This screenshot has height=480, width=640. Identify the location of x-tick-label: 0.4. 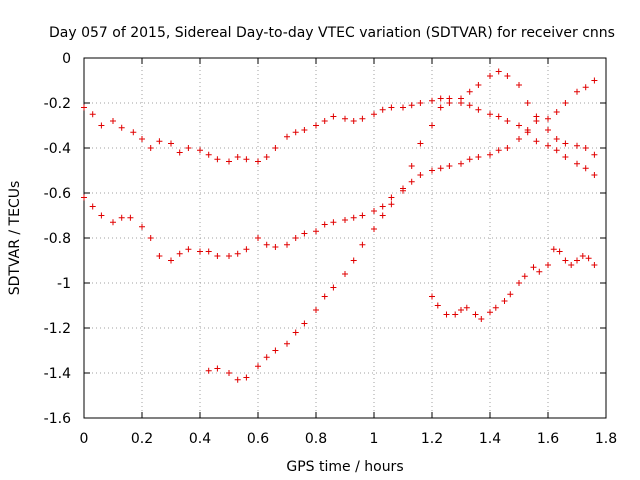
(200, 439).